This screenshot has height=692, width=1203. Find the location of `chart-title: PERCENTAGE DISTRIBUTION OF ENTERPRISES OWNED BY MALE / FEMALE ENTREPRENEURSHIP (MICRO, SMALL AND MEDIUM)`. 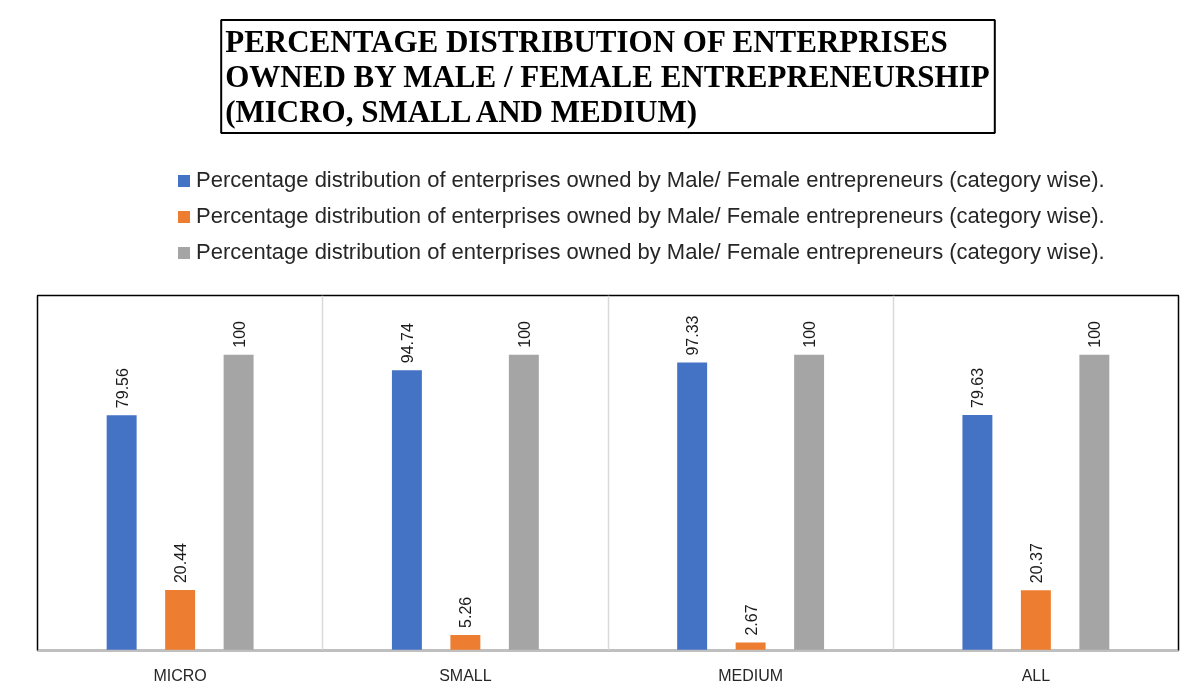

chart-title: PERCENTAGE DISTRIBUTION OF ENTERPRISES OWNED BY MALE / FEMALE ENTREPRENEURSHIP (MICRO, SMALL AND MEDIUM) is located at coordinates (607, 76).